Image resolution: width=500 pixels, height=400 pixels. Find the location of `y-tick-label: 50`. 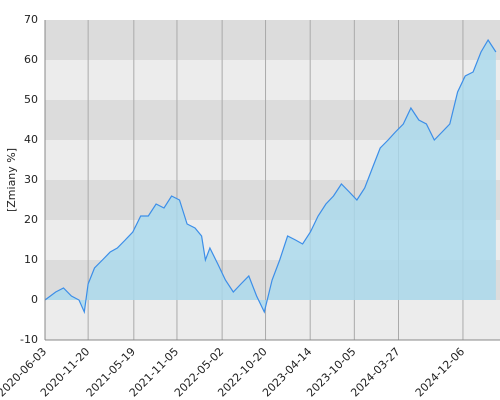

y-tick-label: 50 is located at coordinates (31, 99).